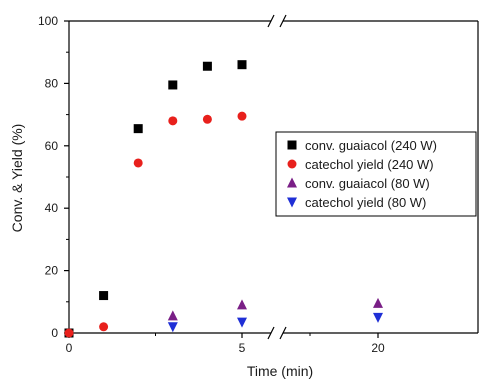 The width and height of the screenshot is (484, 381). I want to click on y-tick-labels: 0 20 40 60 80 100, so click(48, 177).